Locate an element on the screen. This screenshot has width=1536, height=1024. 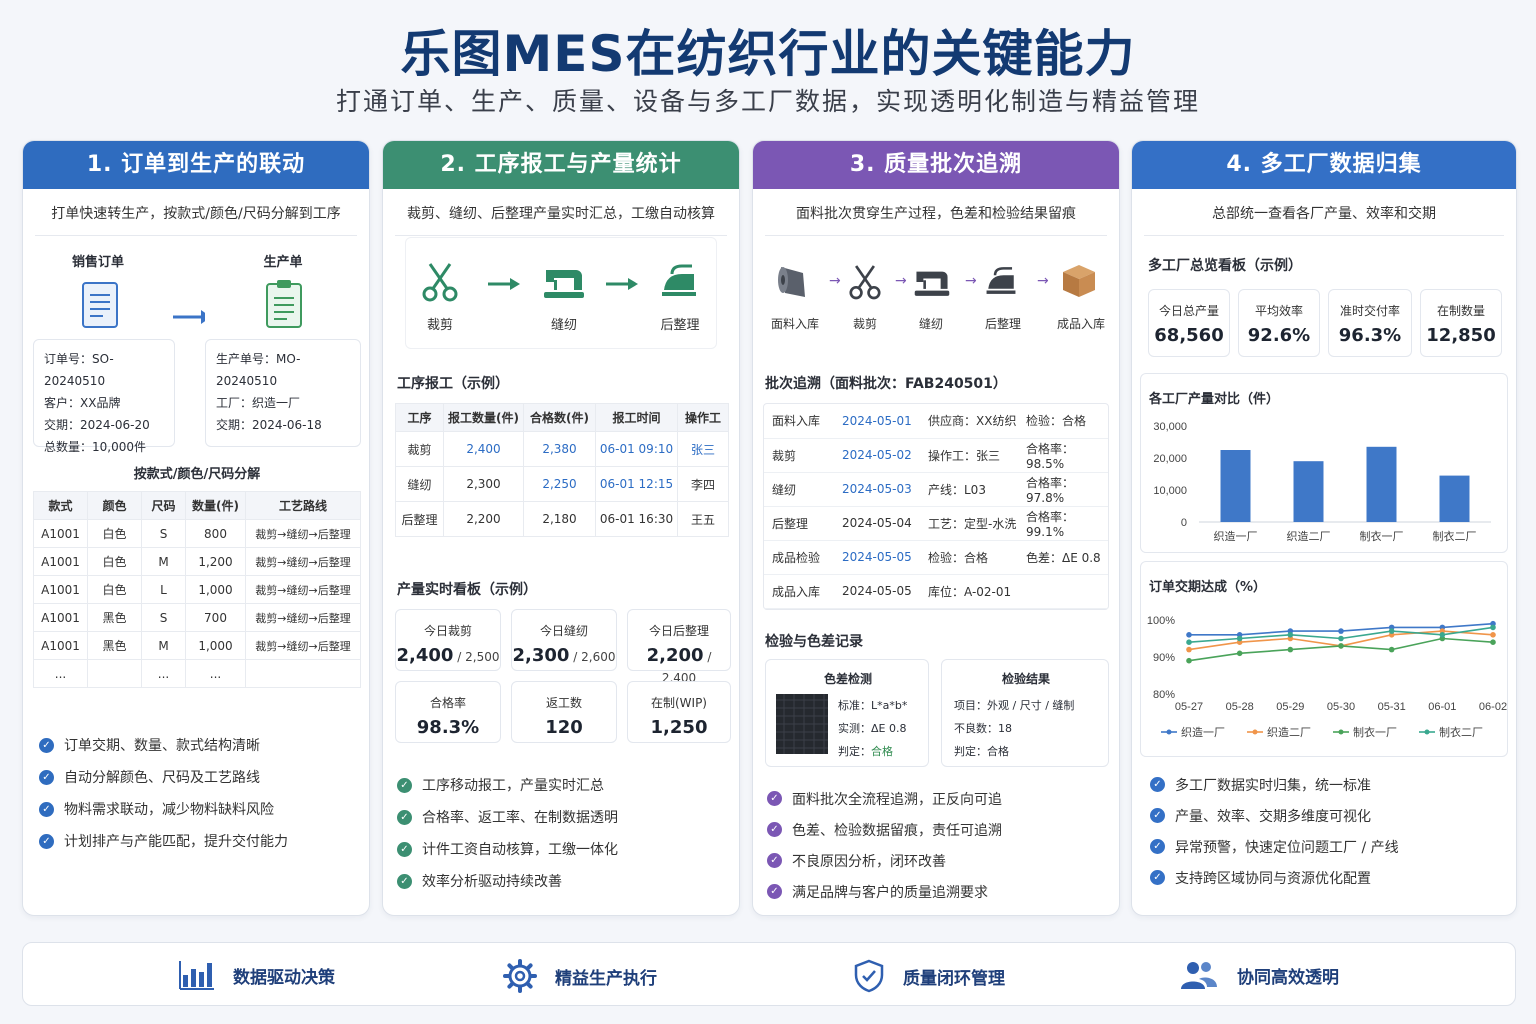
bullet-text: 工序移动报工，产量实时汇总 is located at coordinates (513, 786).